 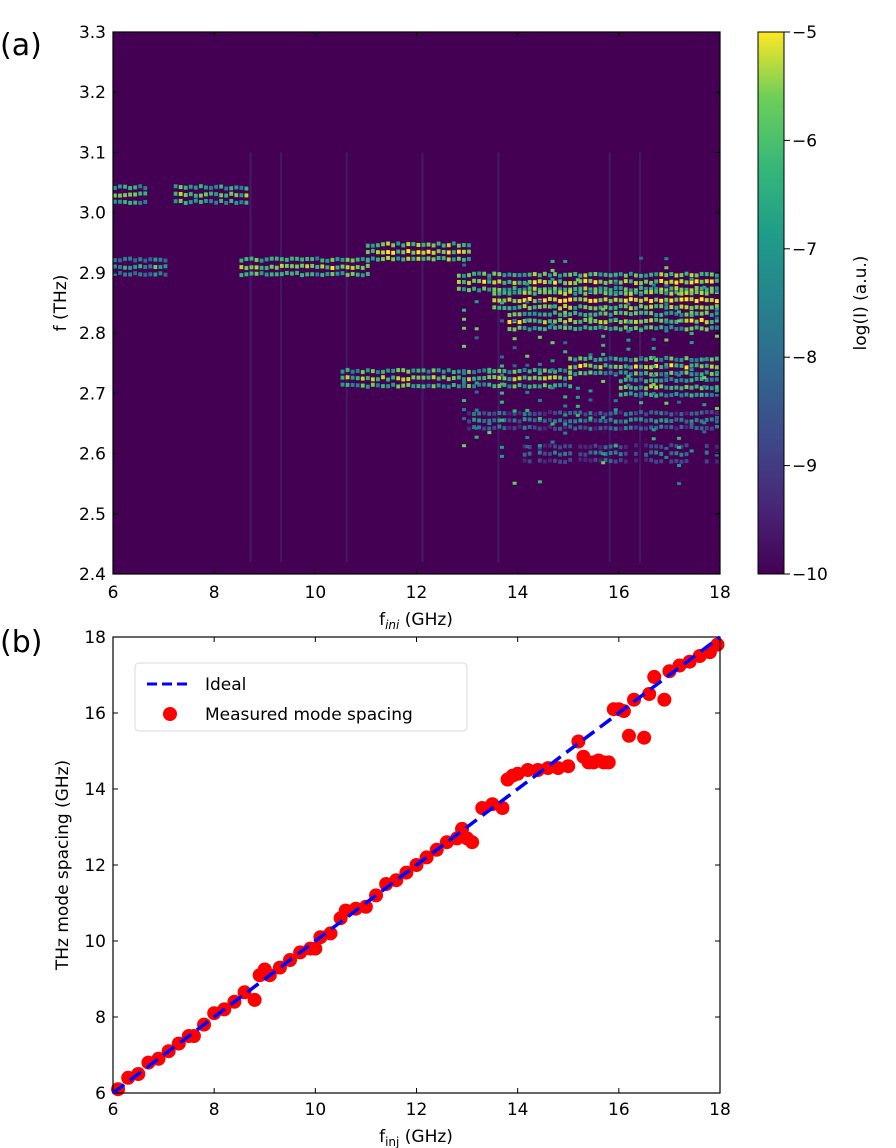 I want to click on heatmap-x-tick-label: 12, so click(x=417, y=593).